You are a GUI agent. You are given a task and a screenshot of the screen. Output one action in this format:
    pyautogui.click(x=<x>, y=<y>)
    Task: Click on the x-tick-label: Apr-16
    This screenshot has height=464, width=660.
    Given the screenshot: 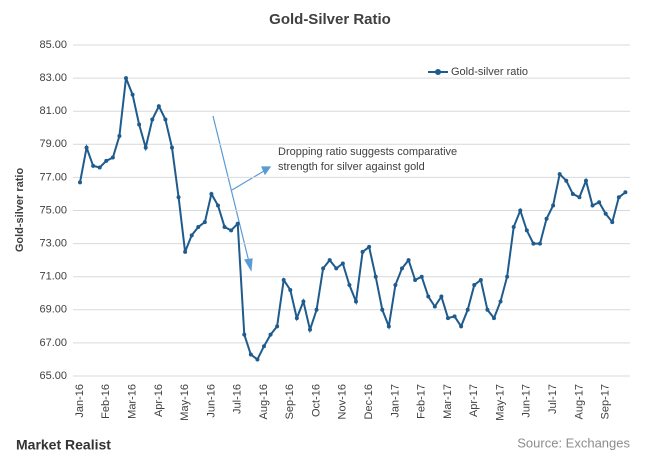 What is the action you would take?
    pyautogui.click(x=159, y=400)
    